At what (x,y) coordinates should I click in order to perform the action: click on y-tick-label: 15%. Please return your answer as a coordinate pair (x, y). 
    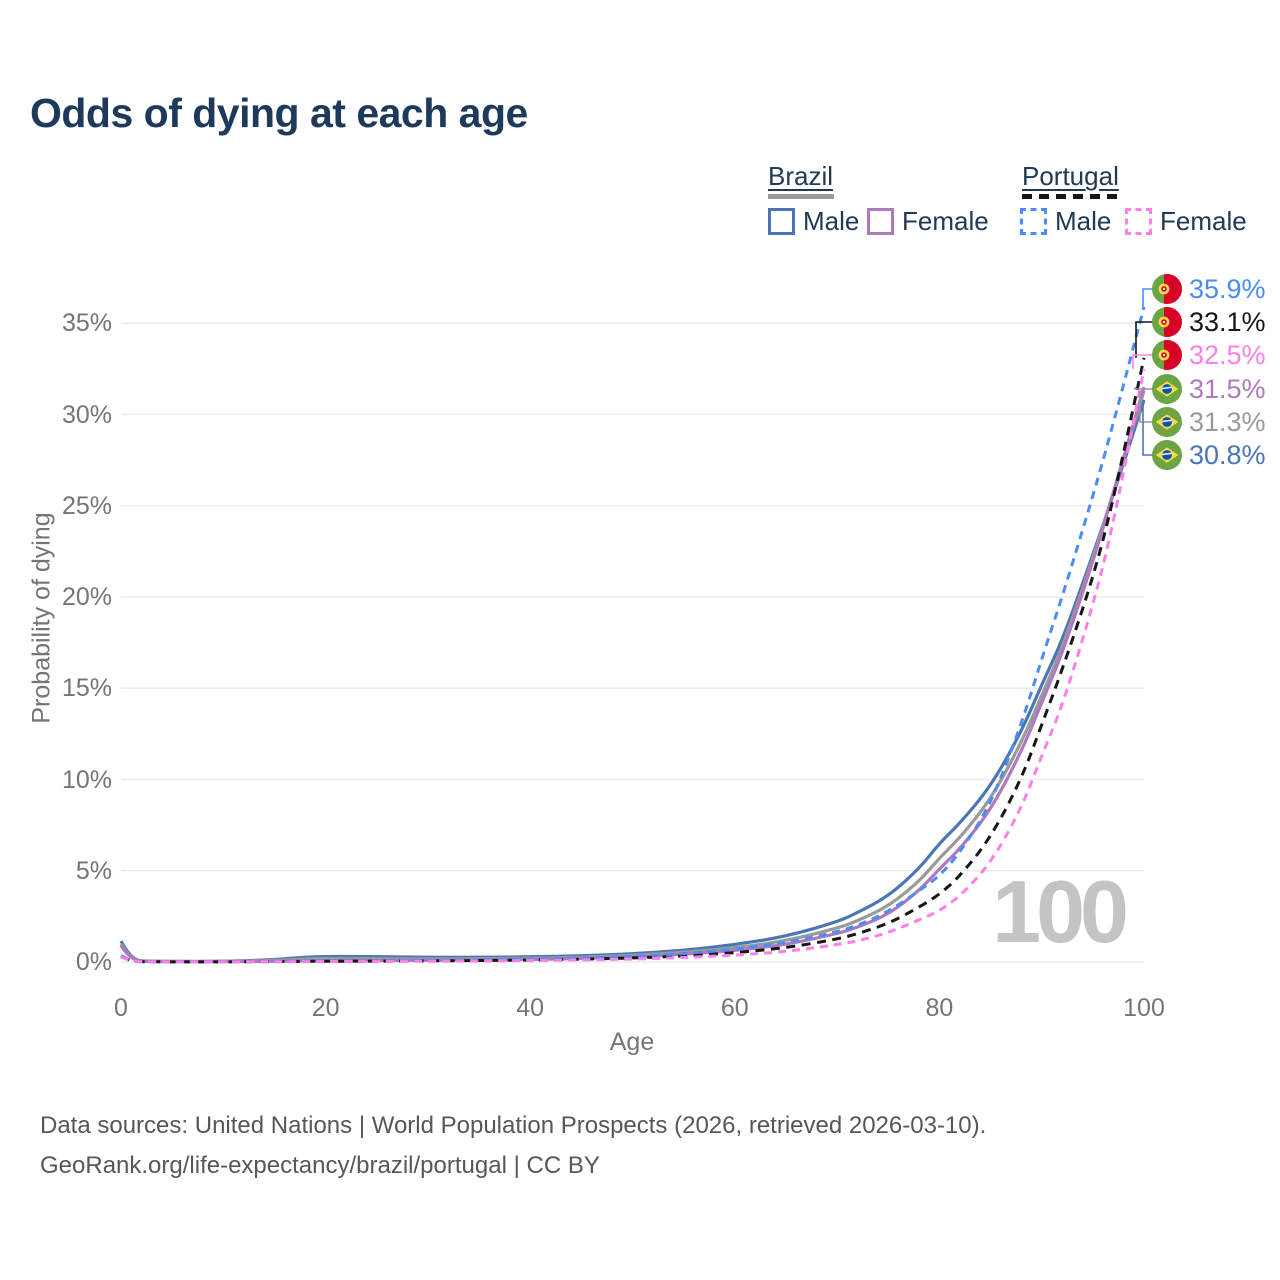
    Looking at the image, I should click on (86, 688).